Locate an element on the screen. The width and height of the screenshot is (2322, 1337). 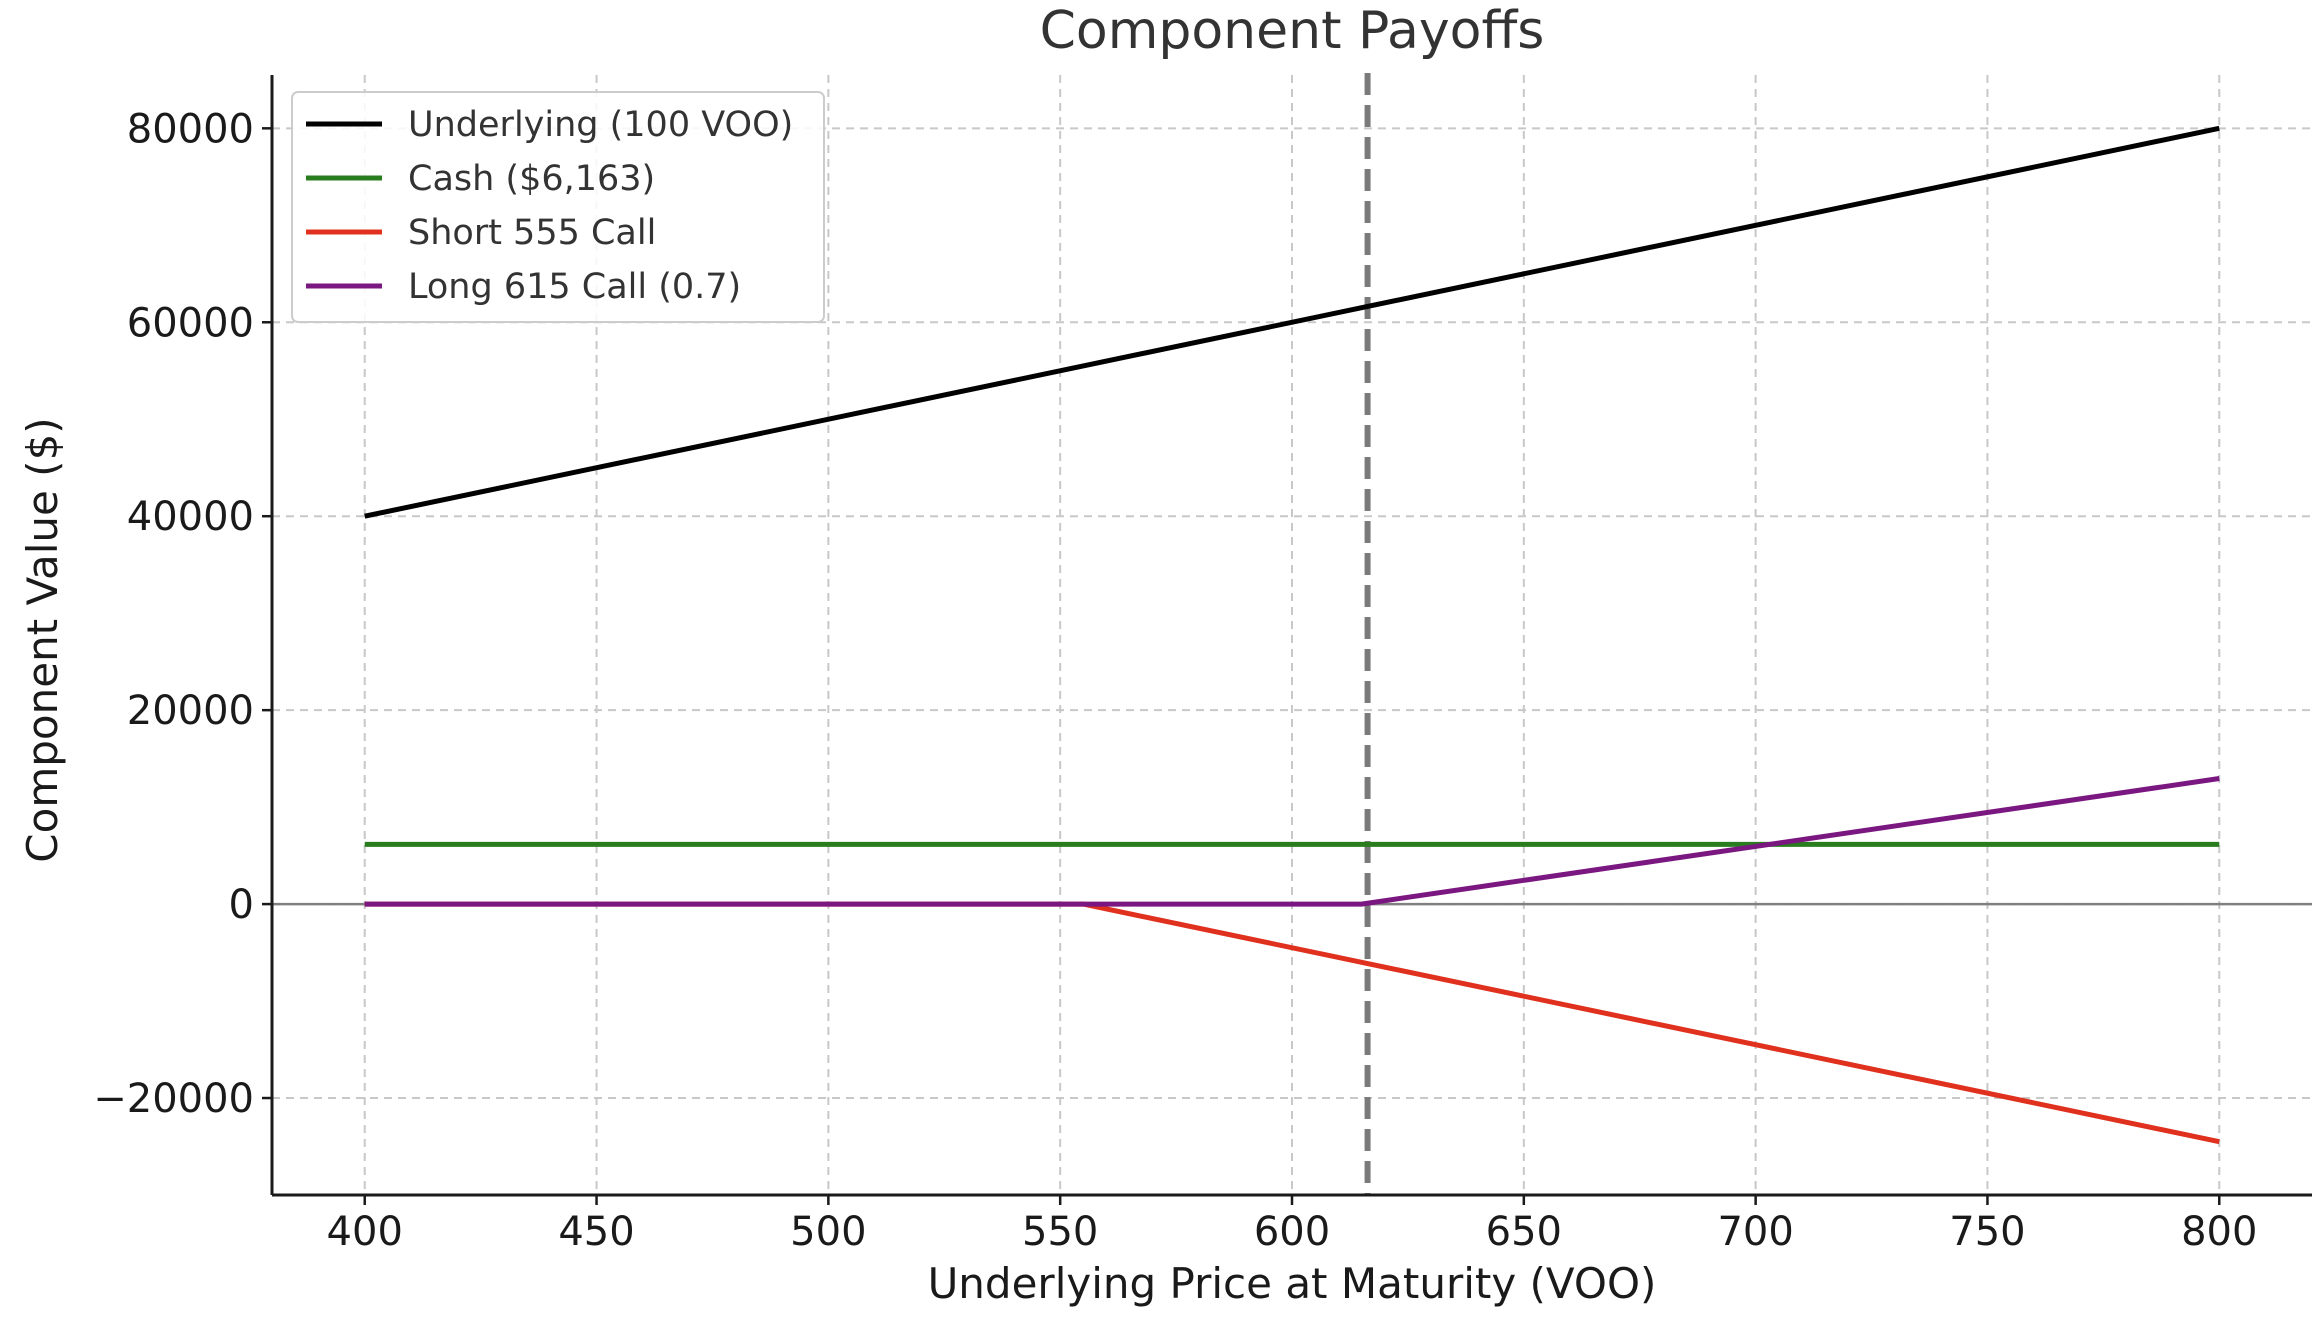
x-tick-label: 550 is located at coordinates (1060, 1232).